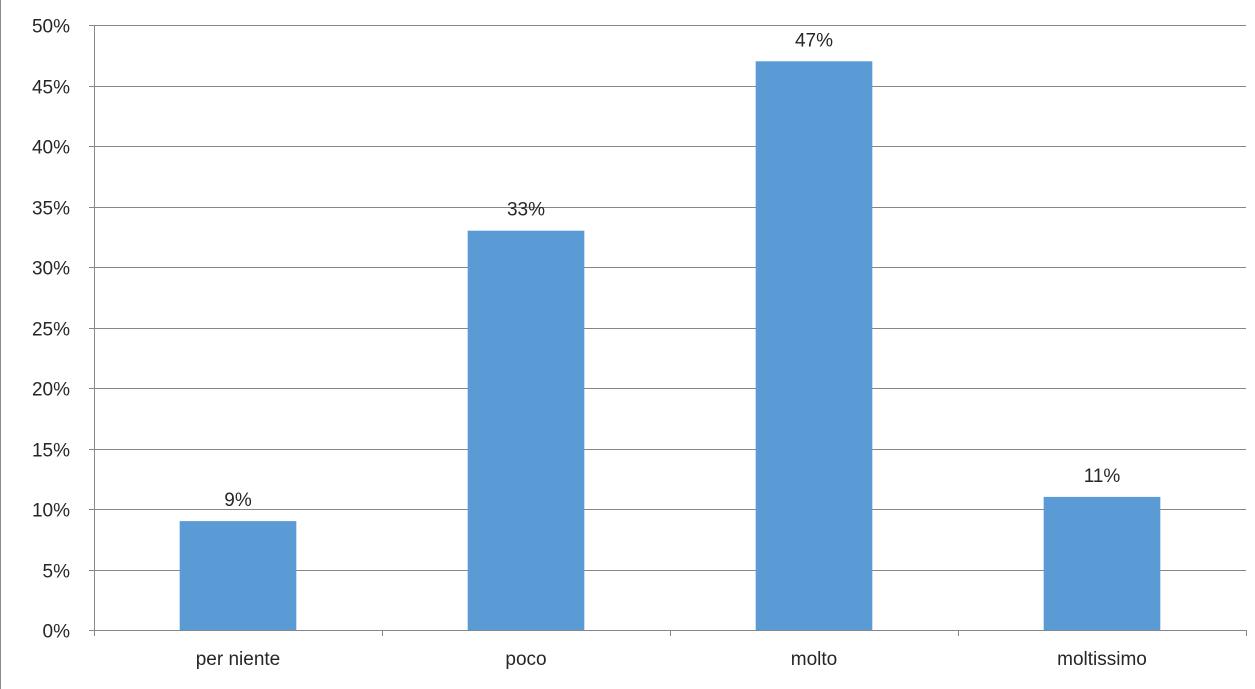 Image resolution: width=1255 pixels, height=689 pixels. What do you see at coordinates (51, 511) in the screenshot?
I see `y-tick-label: 10%` at bounding box center [51, 511].